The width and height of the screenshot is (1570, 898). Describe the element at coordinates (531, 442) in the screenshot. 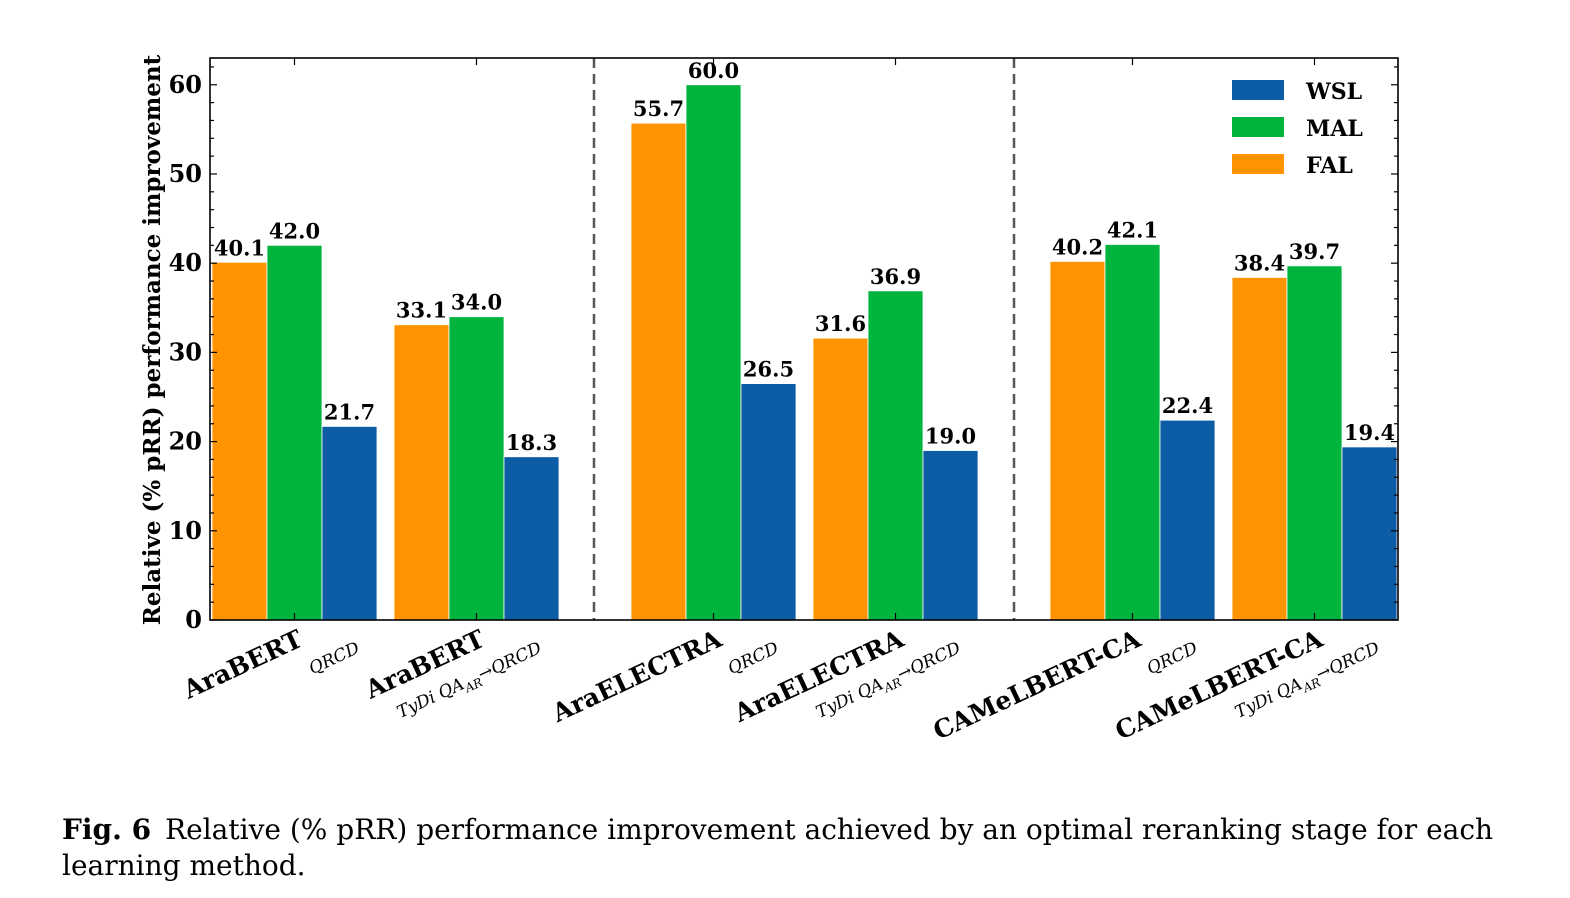

I see `data-label-wsl: 18.3` at that location.